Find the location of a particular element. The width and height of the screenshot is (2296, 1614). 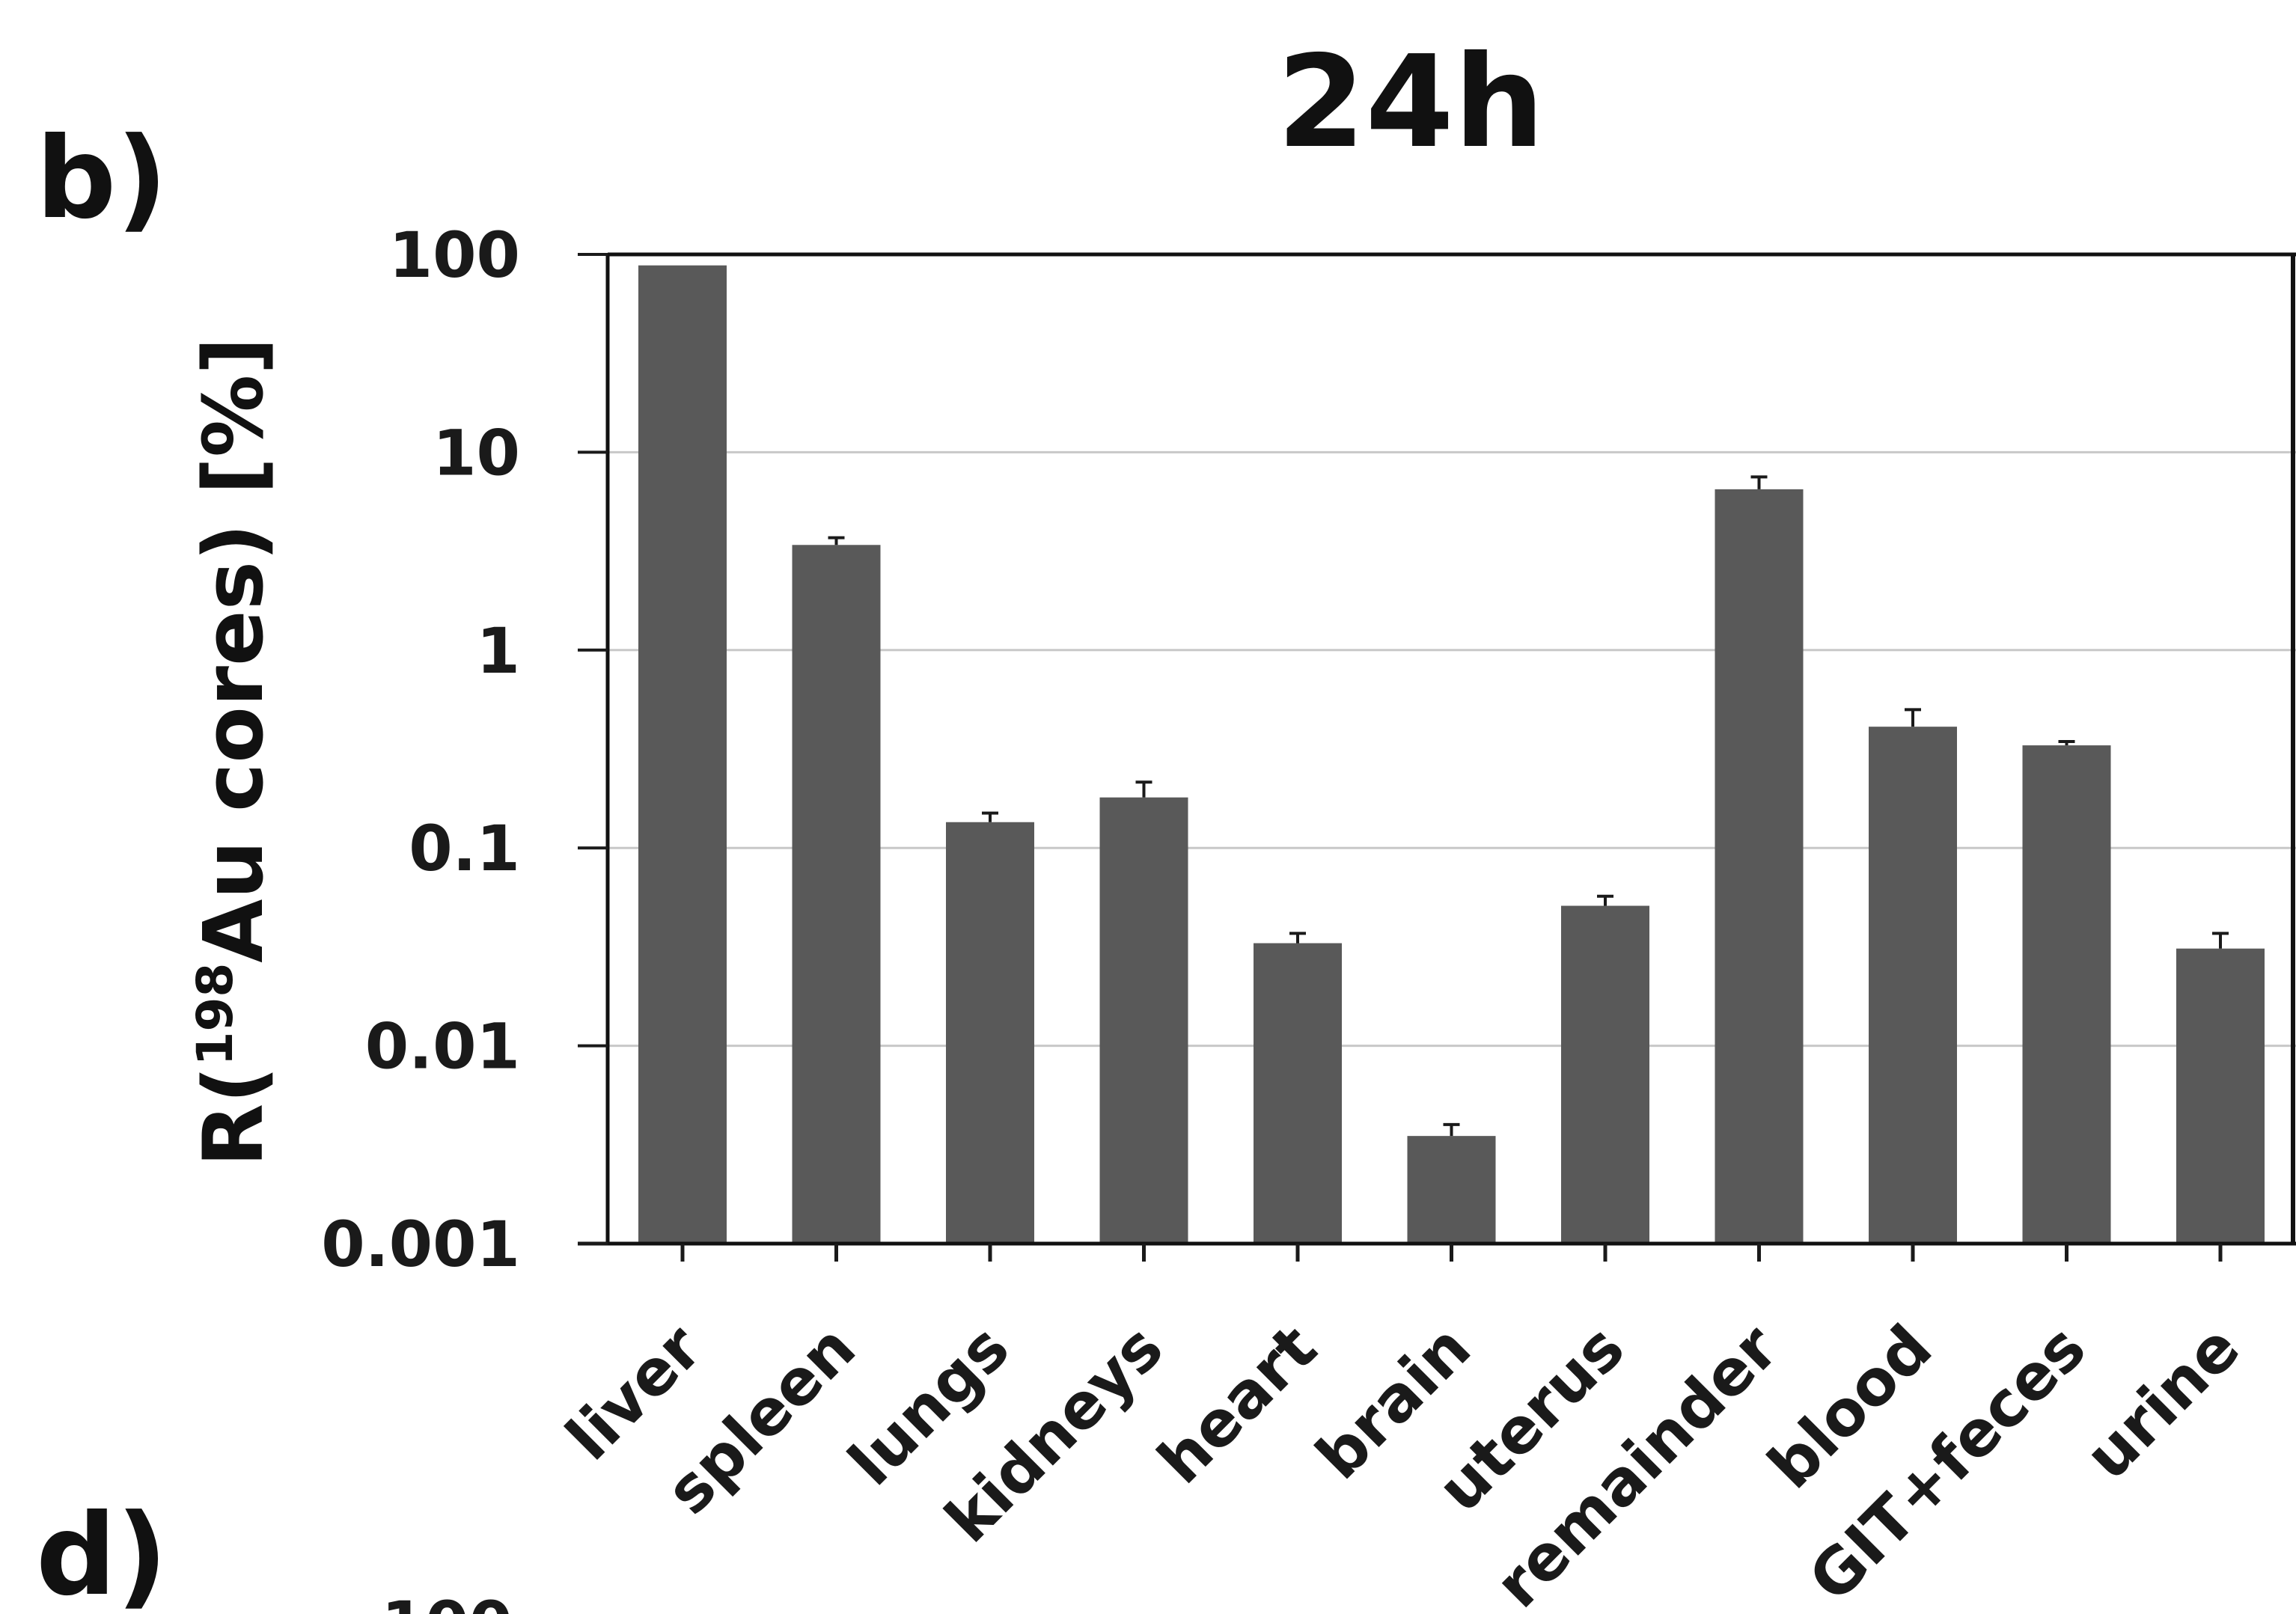

x-tick-marks is located at coordinates (1451, 1253).